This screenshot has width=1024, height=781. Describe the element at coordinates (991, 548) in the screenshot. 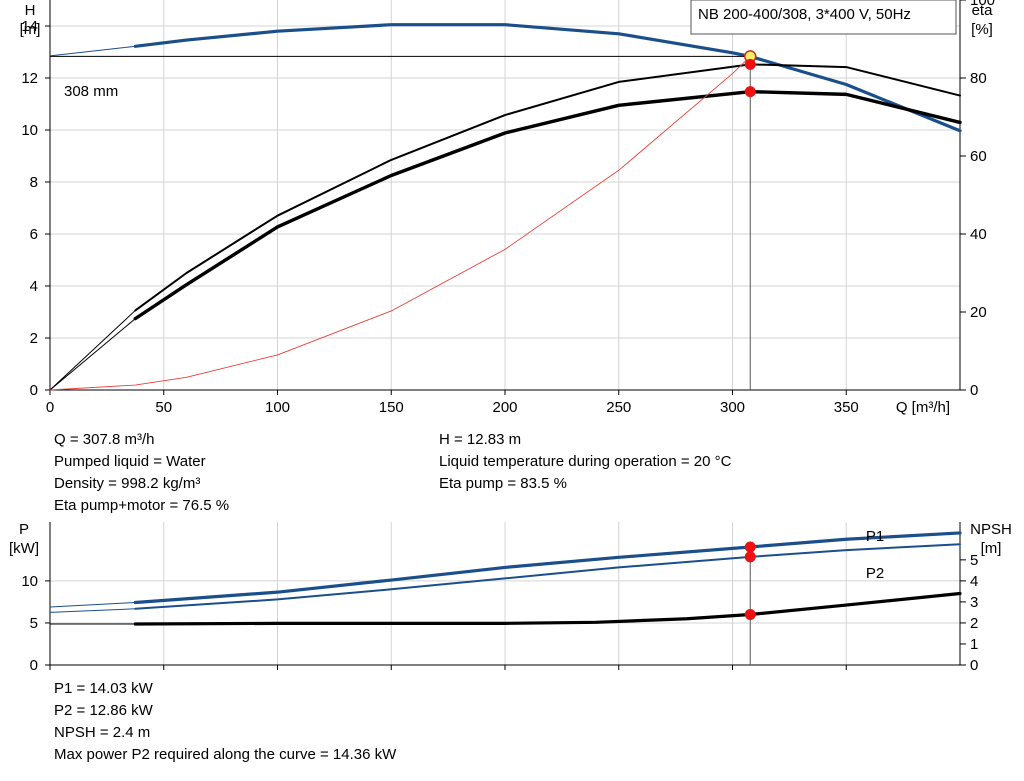

I see `right-axis-unit-npsh: [m]` at that location.